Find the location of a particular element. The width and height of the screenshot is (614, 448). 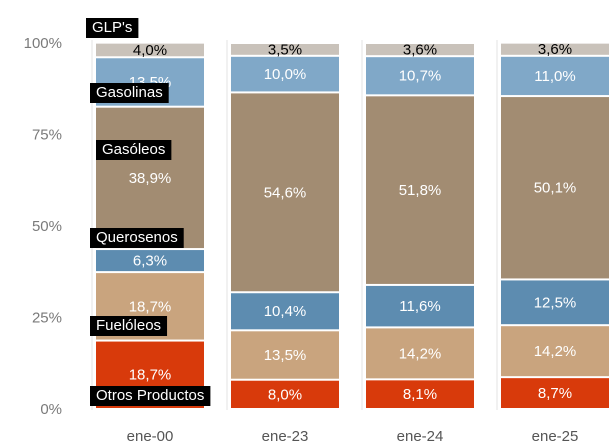

value-label: 8,0% is located at coordinates (285, 394).